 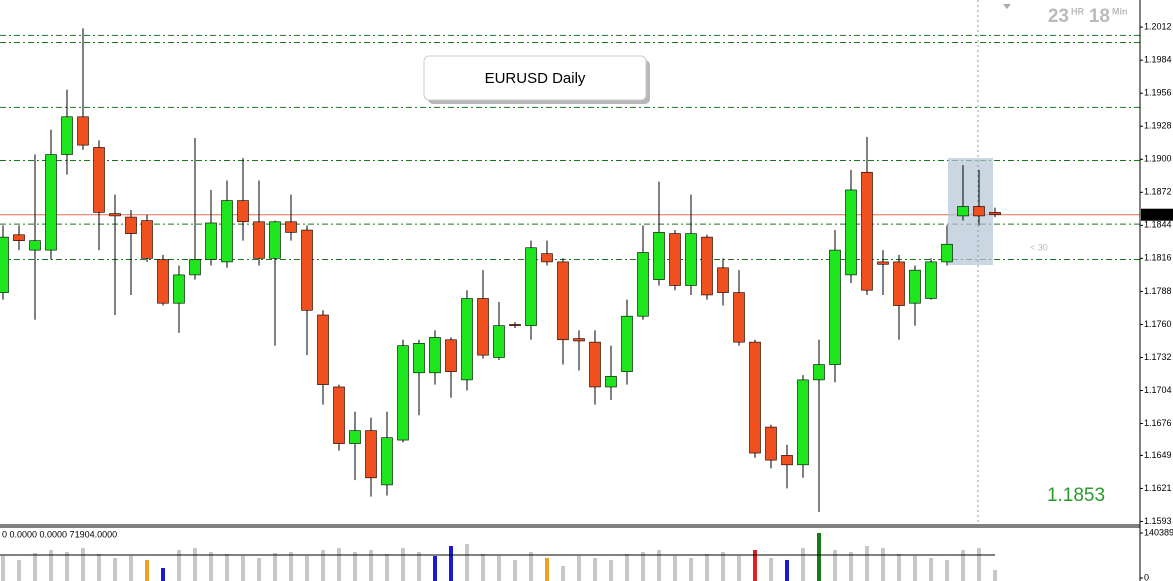 I want to click on last-price-tag, so click(x=1157, y=214).